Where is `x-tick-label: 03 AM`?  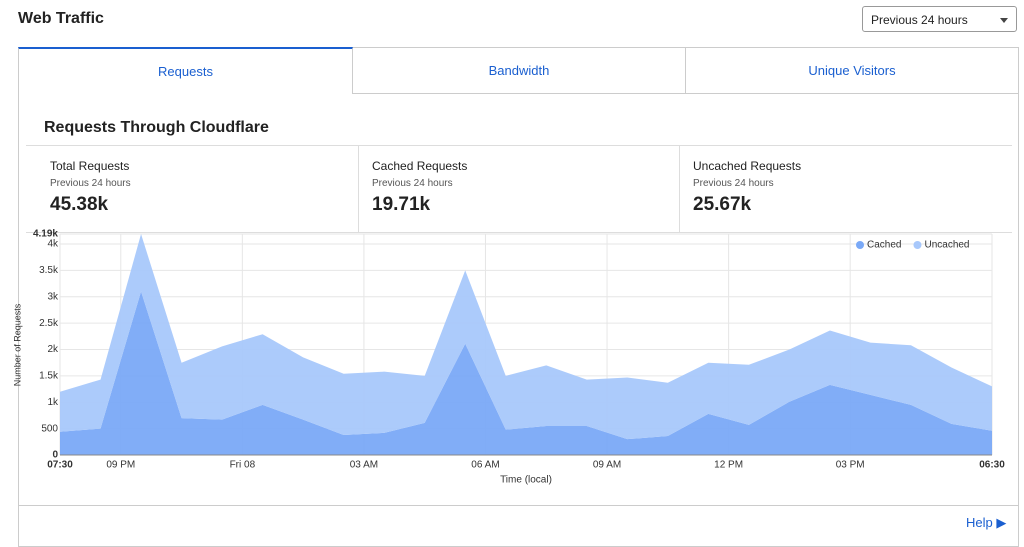
x-tick-label: 03 AM is located at coordinates (364, 465).